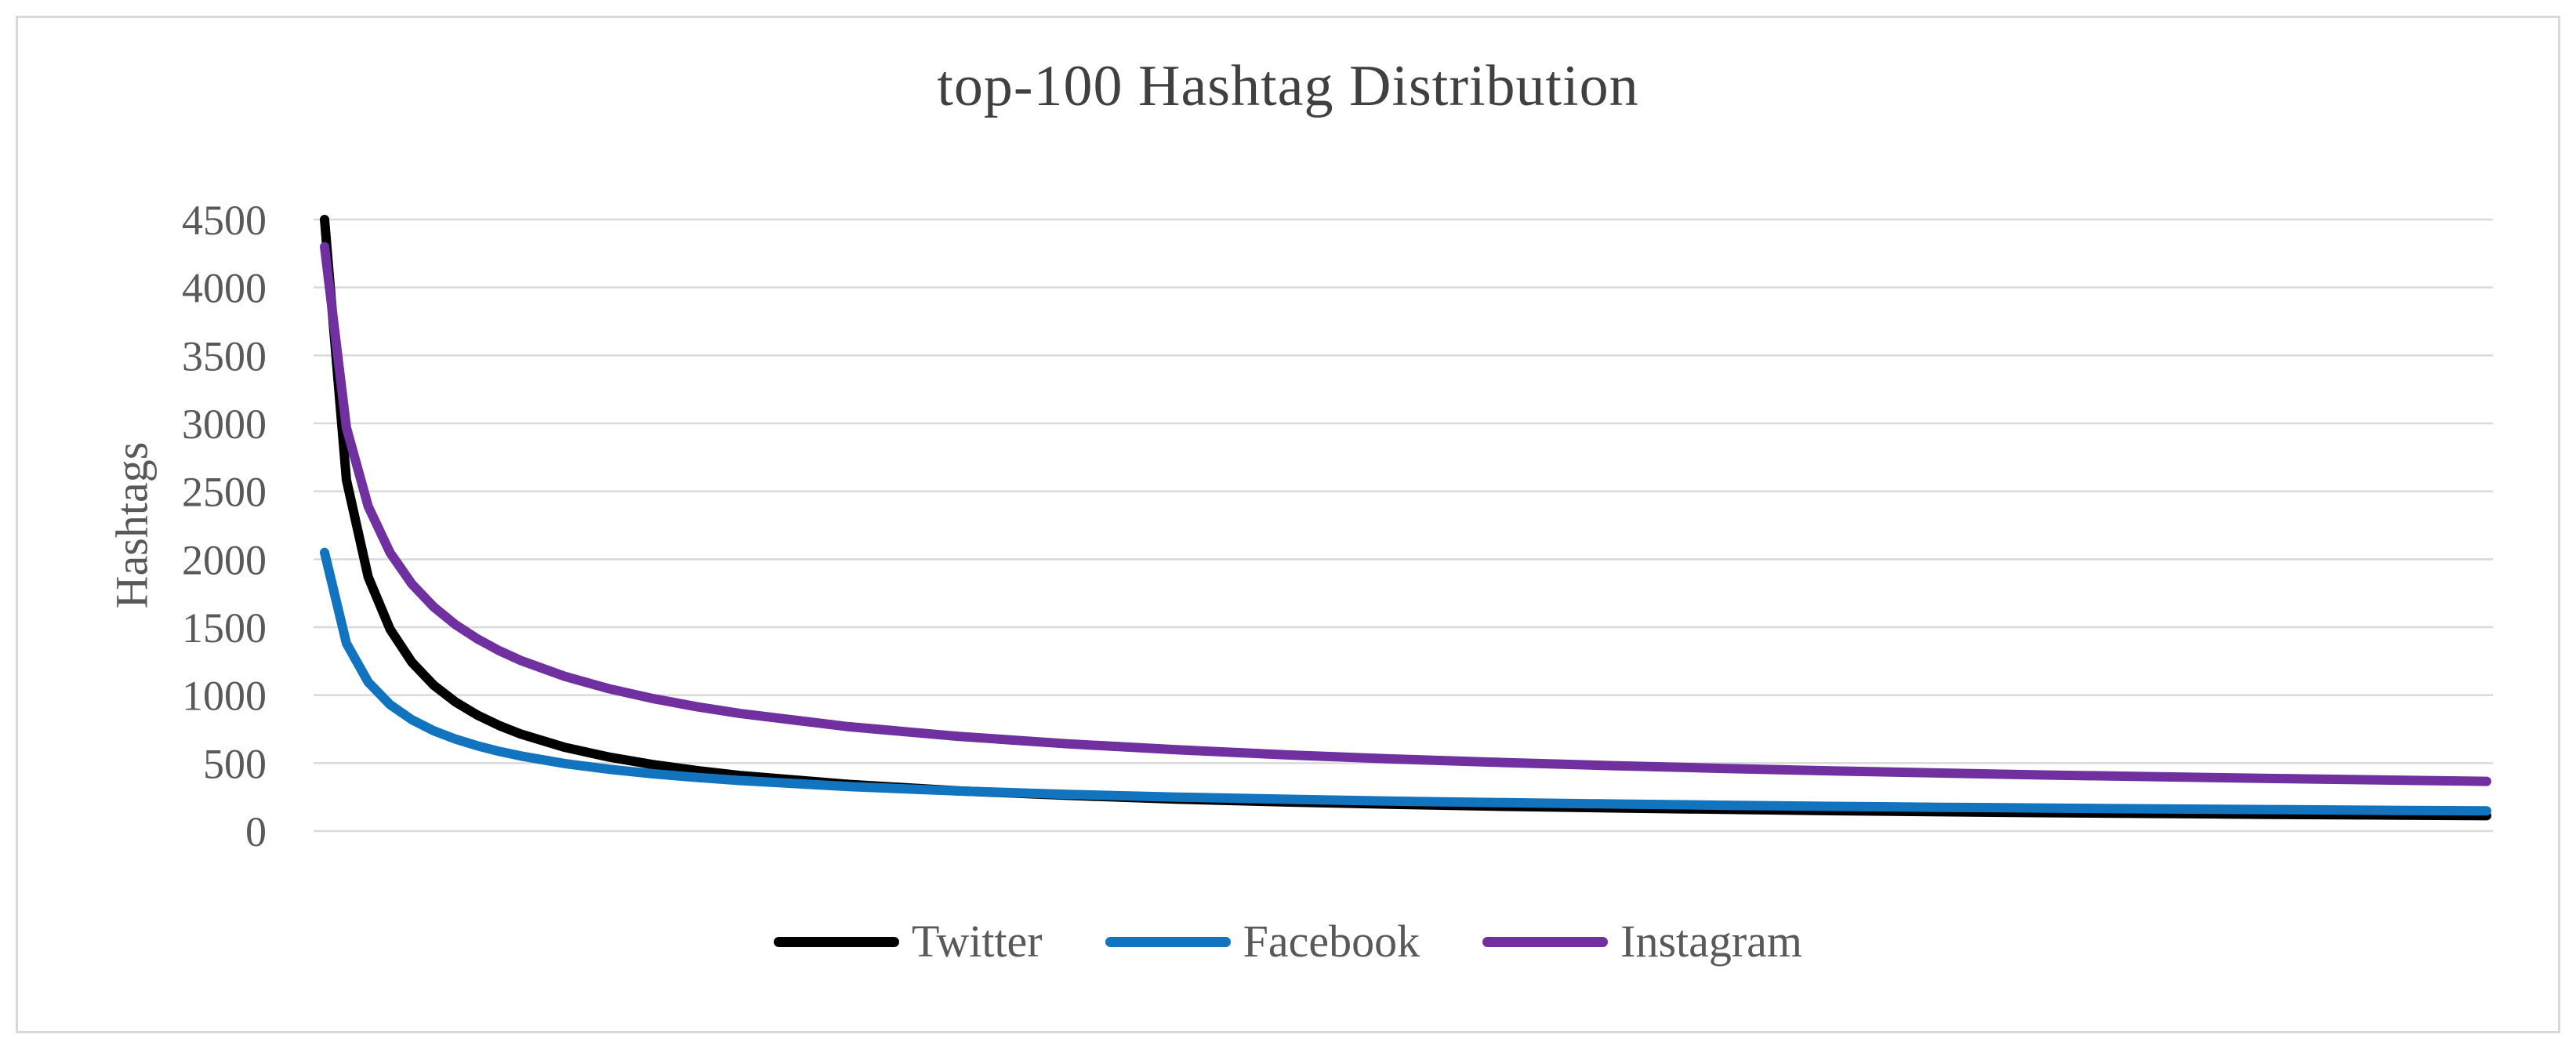 The image size is (2576, 1049). I want to click on legend-label-facebook: Facebook, so click(1332, 942).